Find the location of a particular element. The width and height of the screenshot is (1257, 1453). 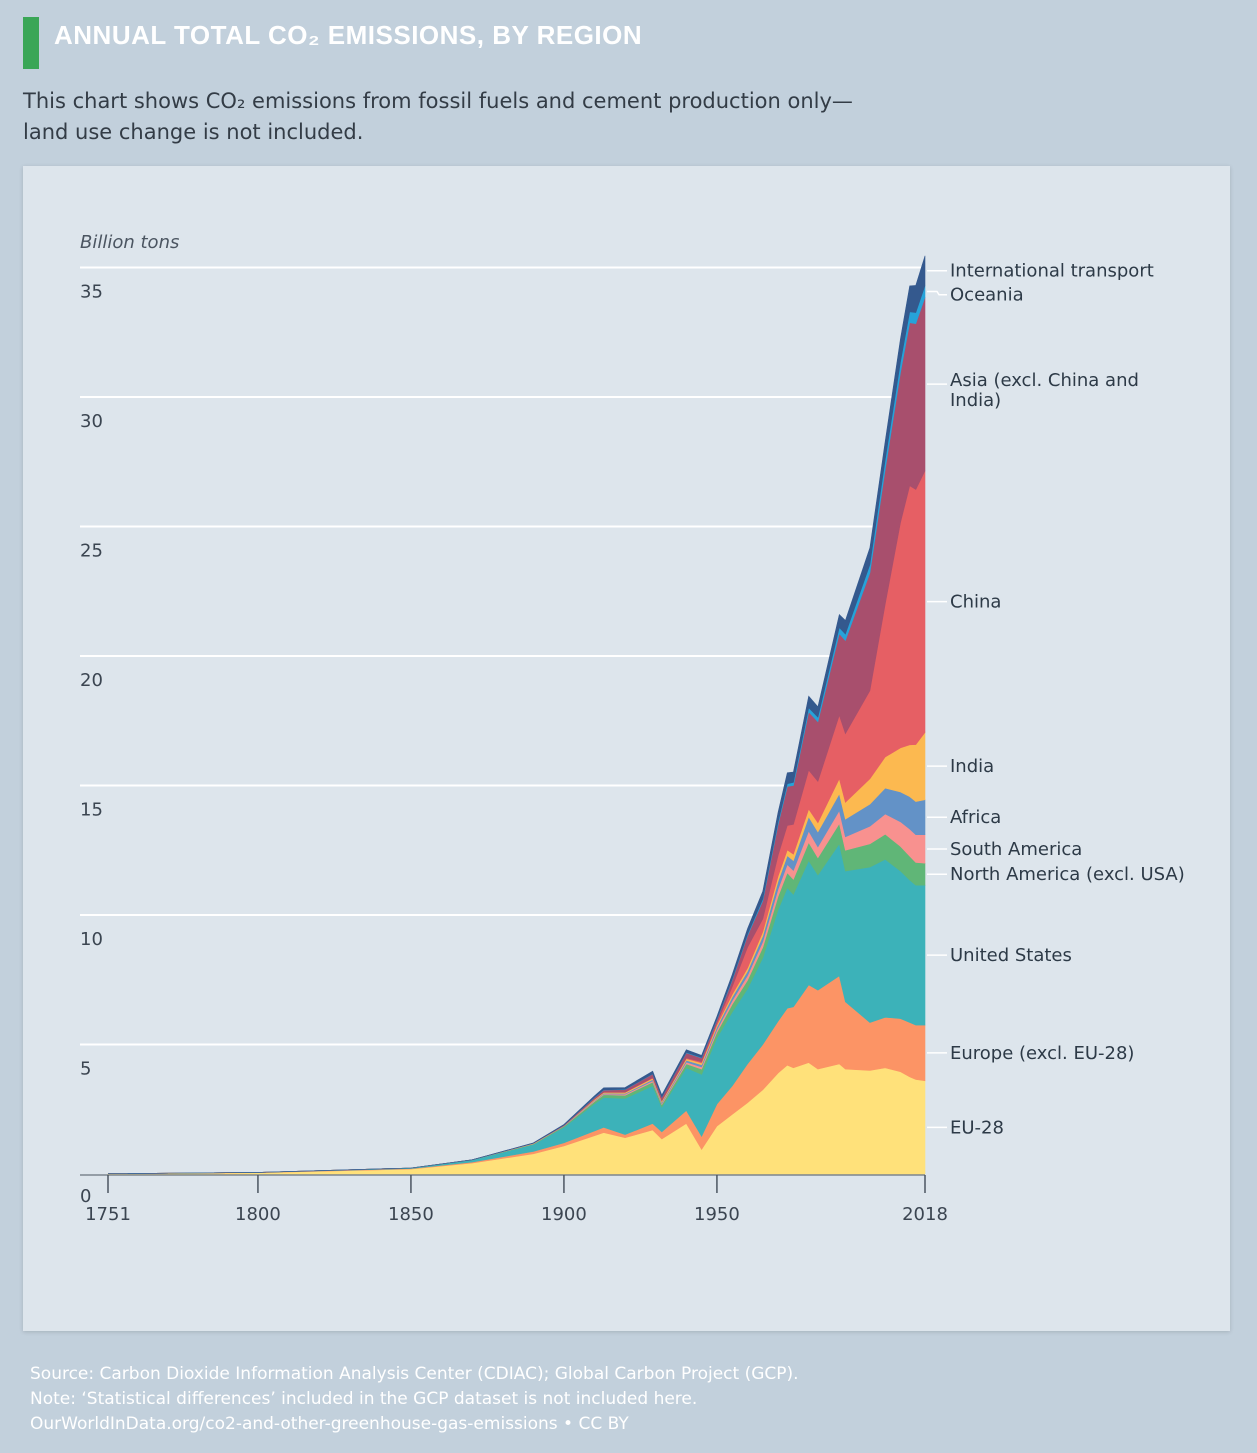

series-label-8: Asia (excl. China and India) is located at coordinates (1044, 390).